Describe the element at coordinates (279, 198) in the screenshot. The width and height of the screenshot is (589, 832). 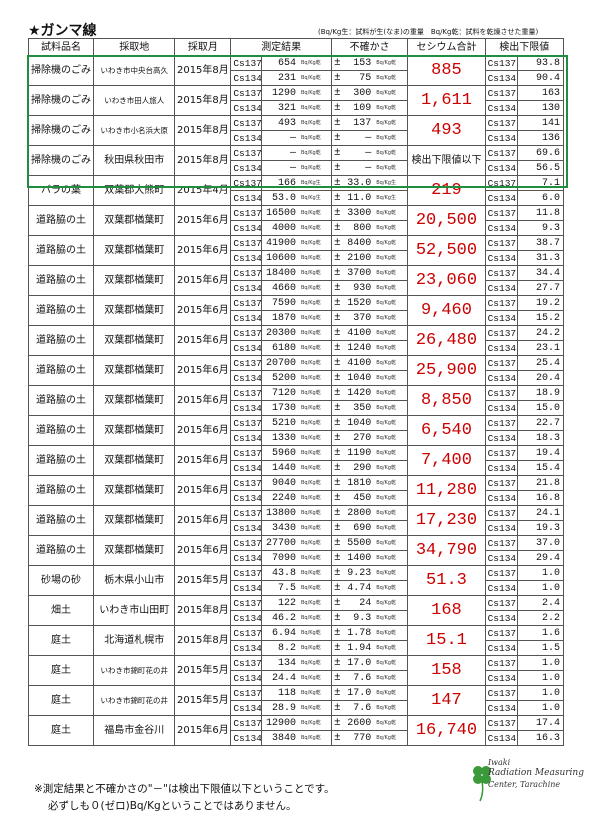
I see `cs134-value: 53.0` at that location.